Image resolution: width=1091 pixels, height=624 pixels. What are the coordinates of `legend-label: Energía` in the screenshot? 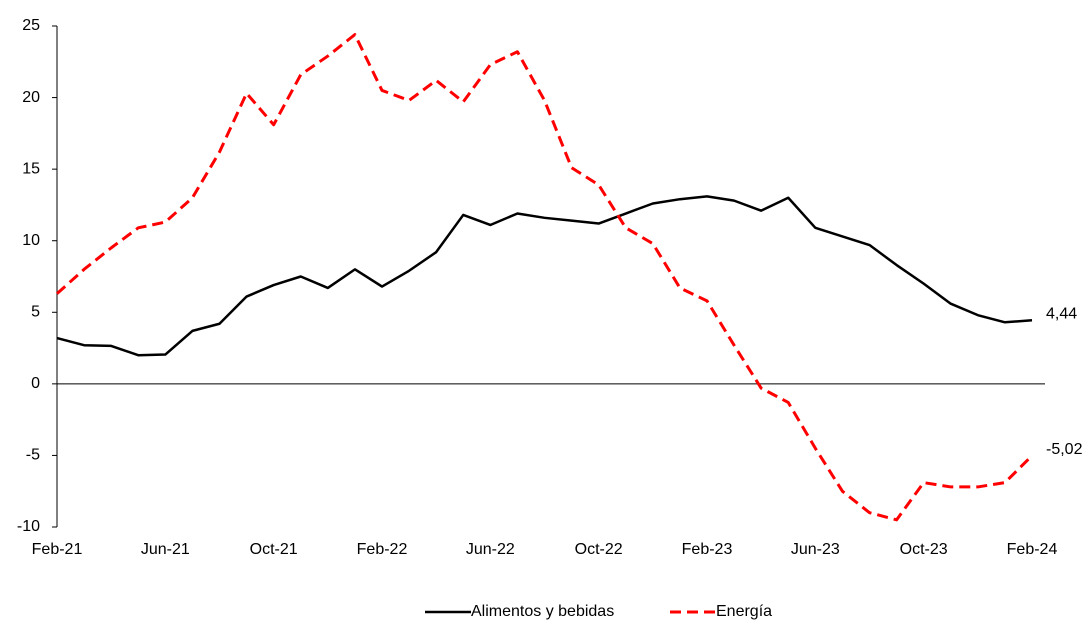 It's located at (744, 611).